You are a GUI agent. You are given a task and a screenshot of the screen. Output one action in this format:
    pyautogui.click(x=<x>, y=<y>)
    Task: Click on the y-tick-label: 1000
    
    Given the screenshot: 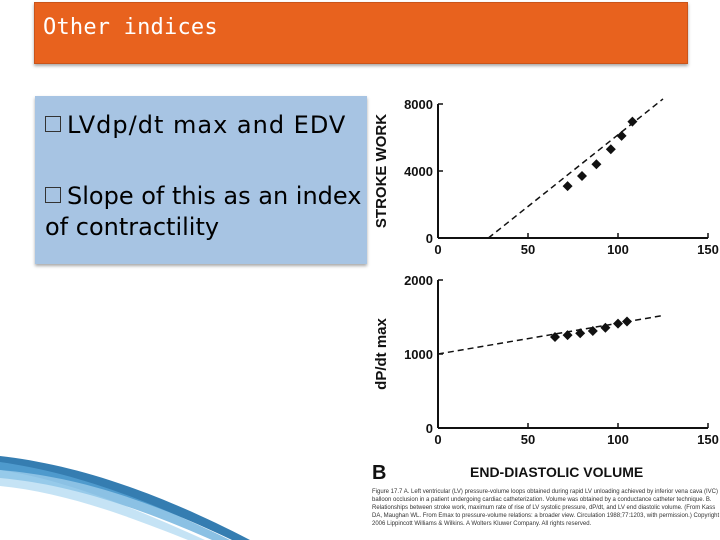 What is the action you would take?
    pyautogui.click(x=418, y=354)
    